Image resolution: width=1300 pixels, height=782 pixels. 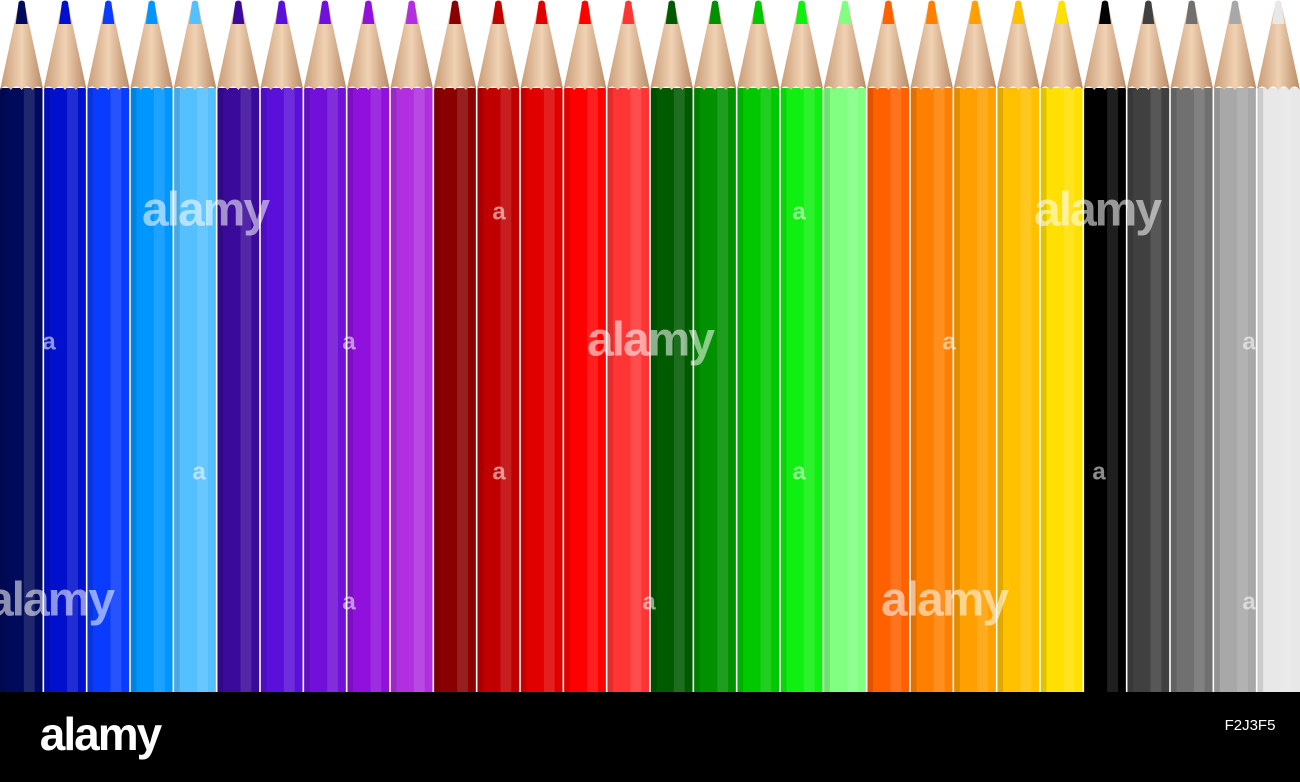 I want to click on footer-bar, so click(x=650, y=737).